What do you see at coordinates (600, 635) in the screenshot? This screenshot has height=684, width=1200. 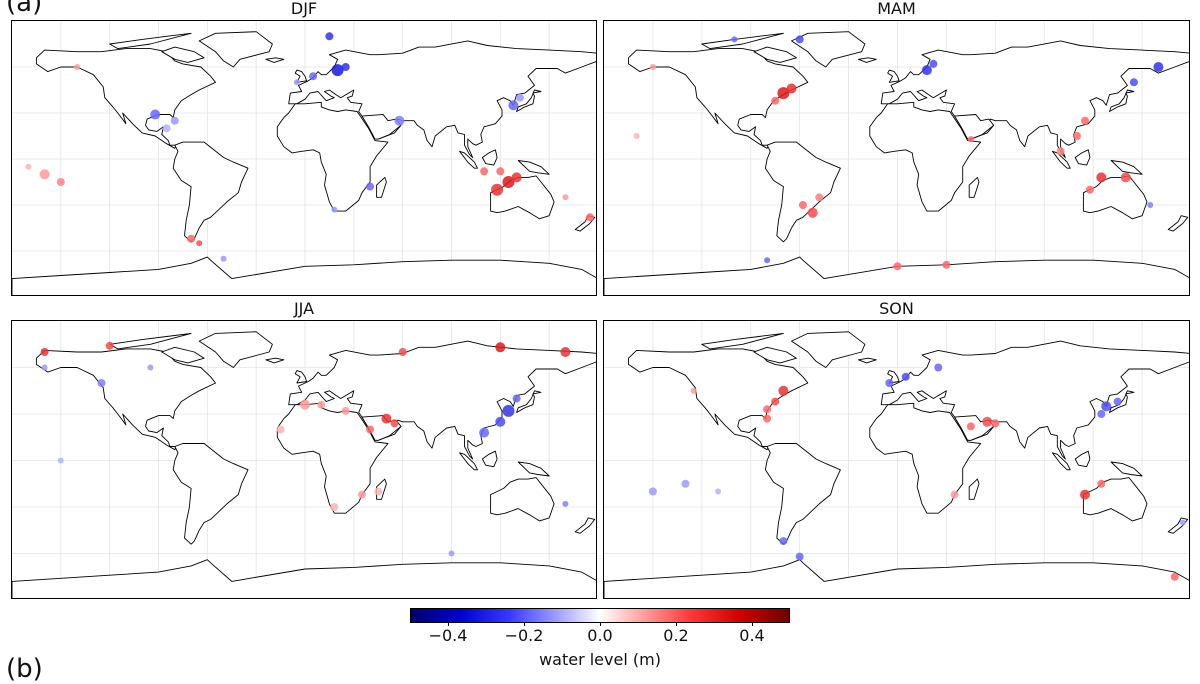 I see `colorbar-tick-label: 0.0` at bounding box center [600, 635].